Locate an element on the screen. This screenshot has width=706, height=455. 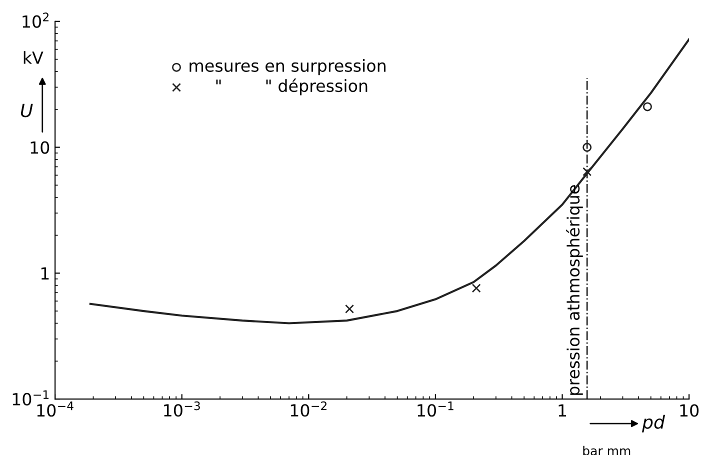
x-axis-title: pd is located at coordinates (654, 423).